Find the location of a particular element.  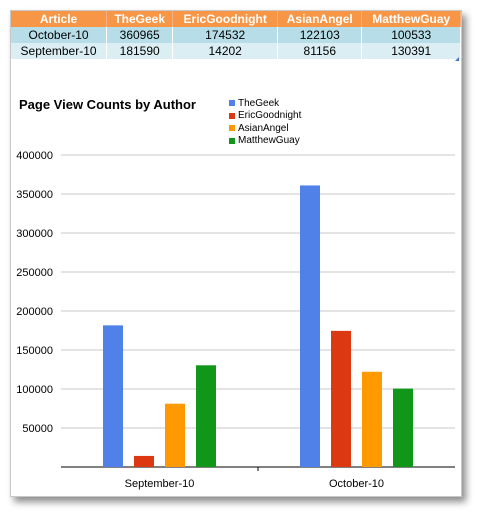

table-cell: October-10 is located at coordinates (59, 35).